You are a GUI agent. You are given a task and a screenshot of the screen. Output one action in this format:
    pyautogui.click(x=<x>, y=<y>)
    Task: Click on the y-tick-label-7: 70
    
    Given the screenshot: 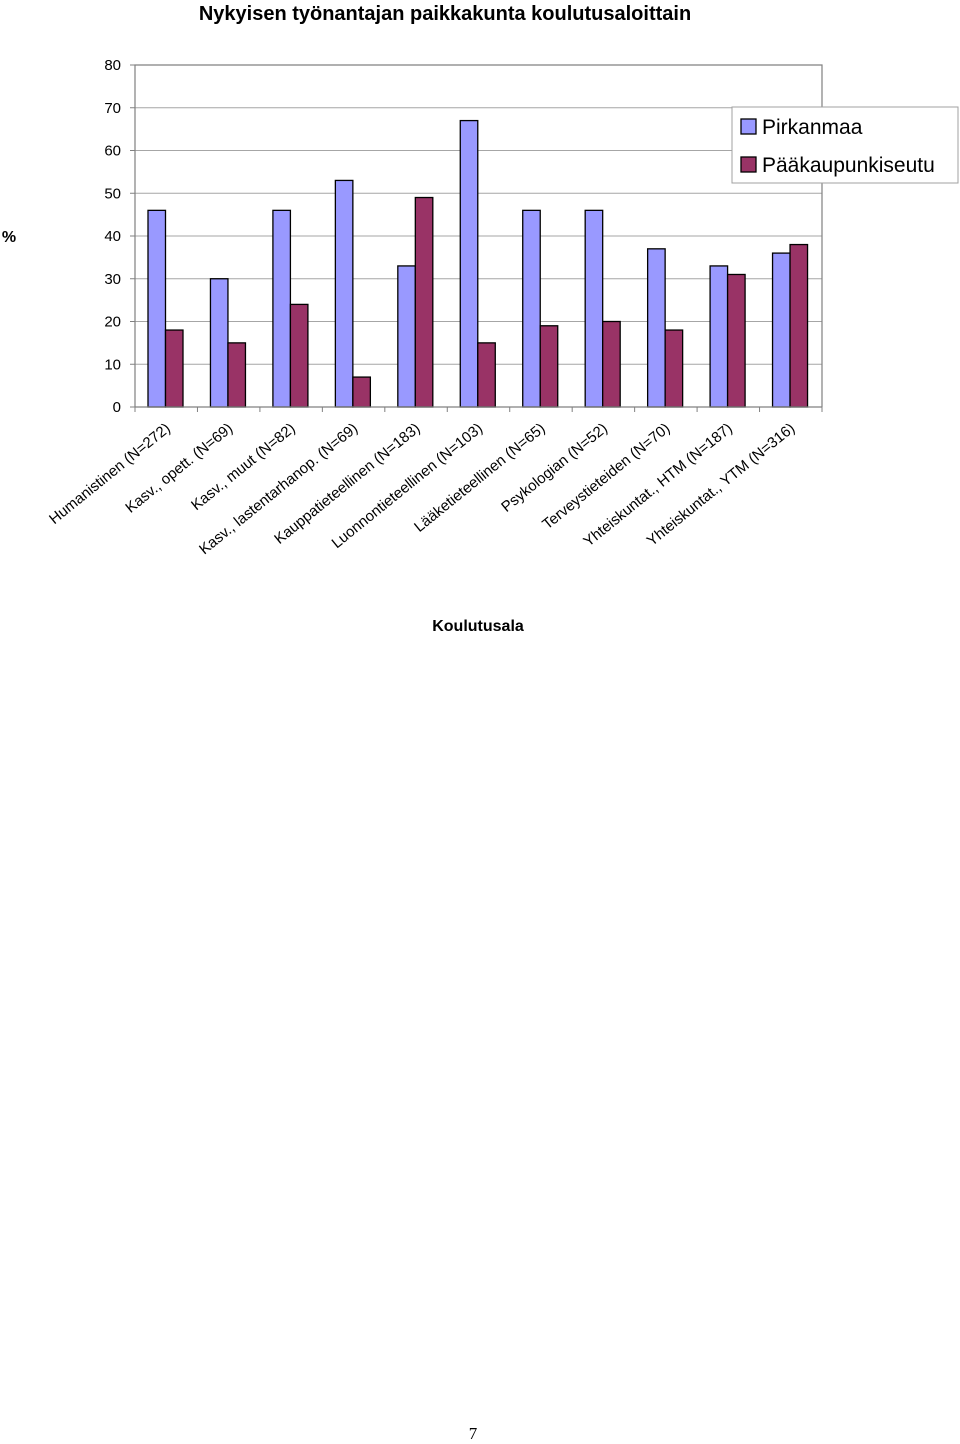 What is the action you would take?
    pyautogui.click(x=112, y=108)
    